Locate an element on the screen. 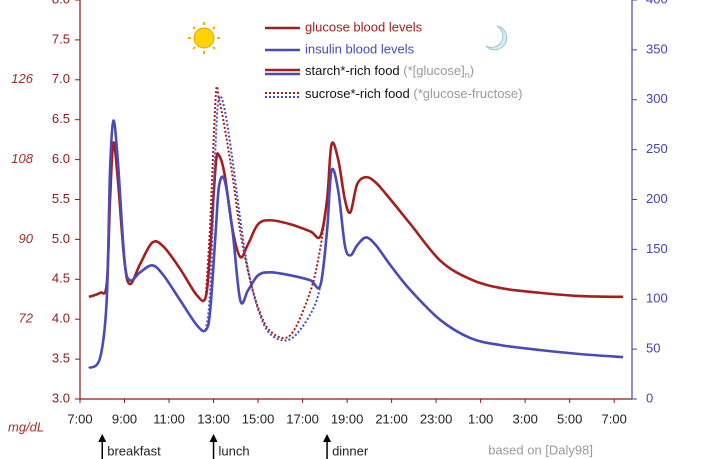 The height and width of the screenshot is (459, 702). legend-label-text: starch*-rich food is located at coordinates (352, 70).